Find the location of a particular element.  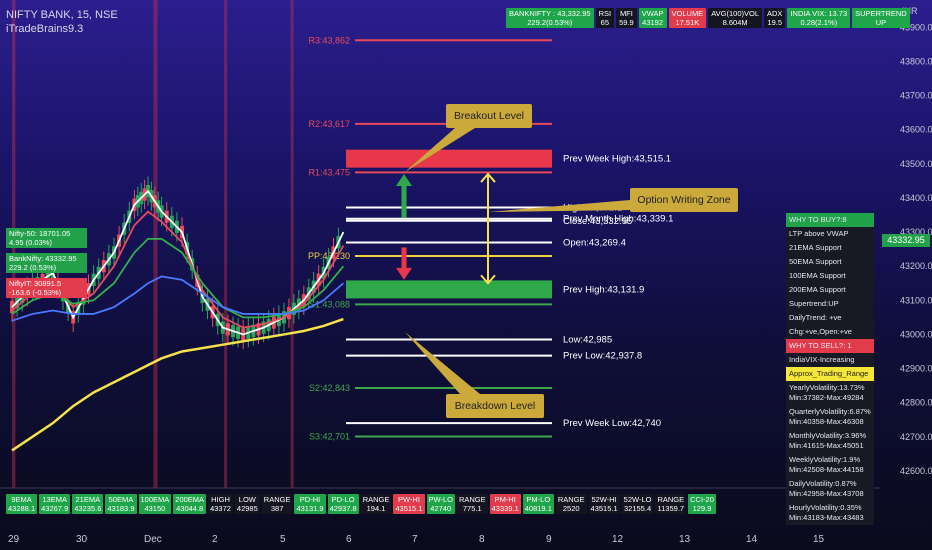

summary-cell: BANKNIFTY : 43,332.95 229.2(0.53%) is located at coordinates (550, 18).